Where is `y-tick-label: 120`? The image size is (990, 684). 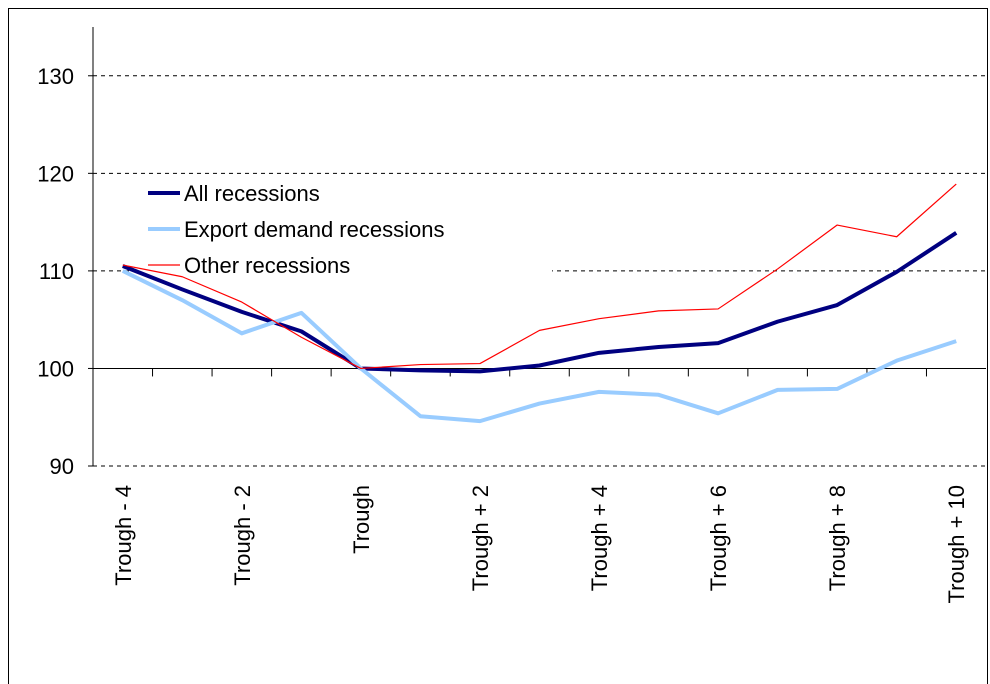 y-tick-label: 120 is located at coordinates (55, 173).